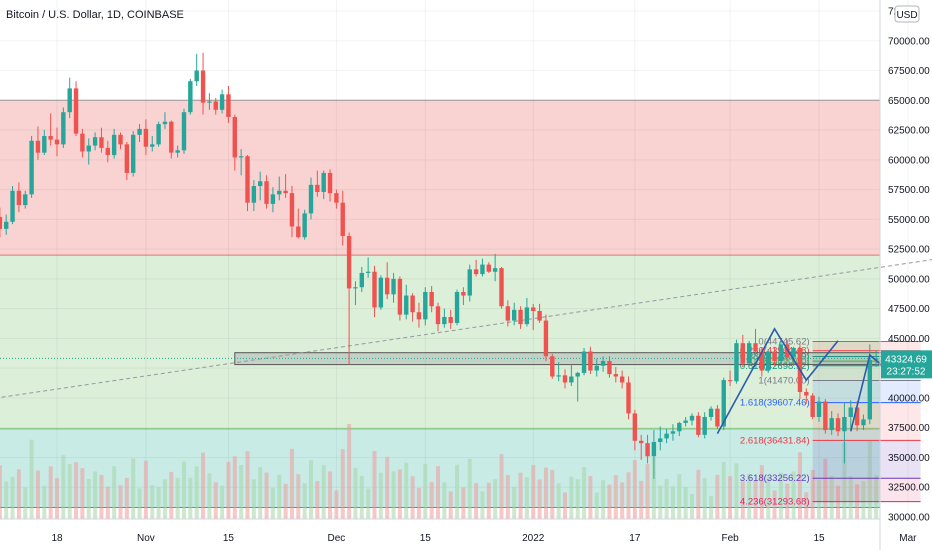  What do you see at coordinates (909, 250) in the screenshot?
I see `price-tick-label: 52500.00` at bounding box center [909, 250].